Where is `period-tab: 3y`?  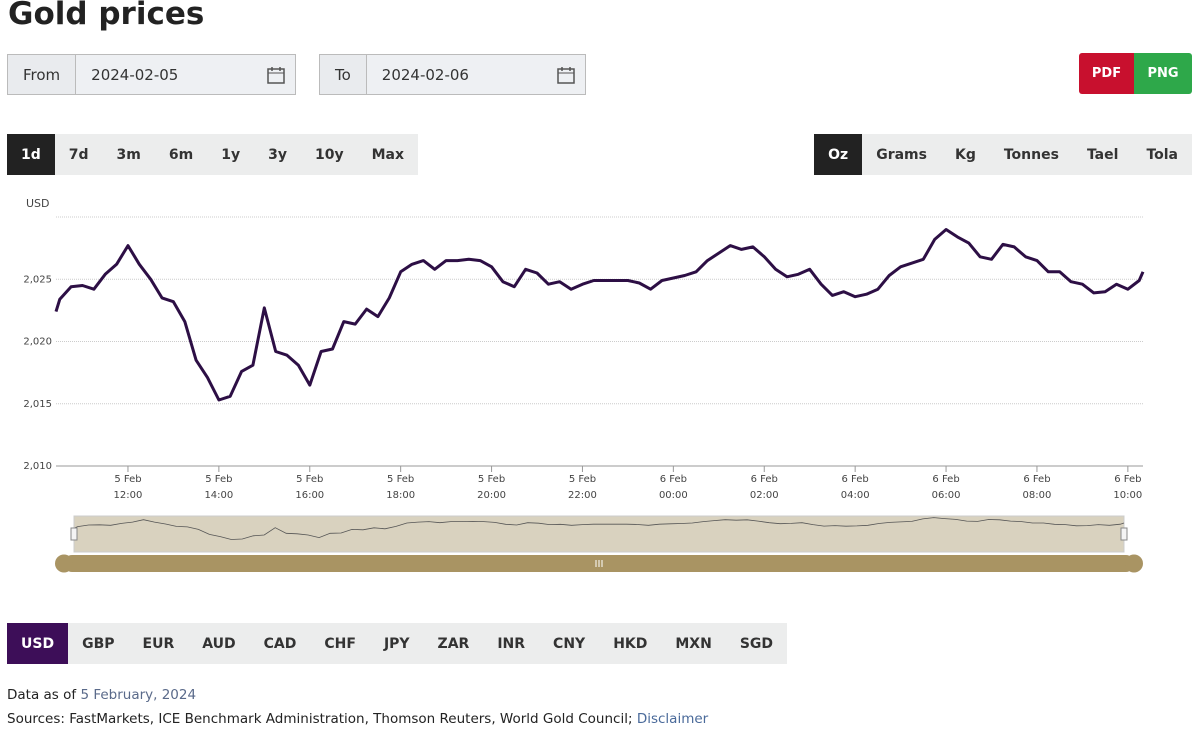 period-tab: 3y is located at coordinates (277, 154).